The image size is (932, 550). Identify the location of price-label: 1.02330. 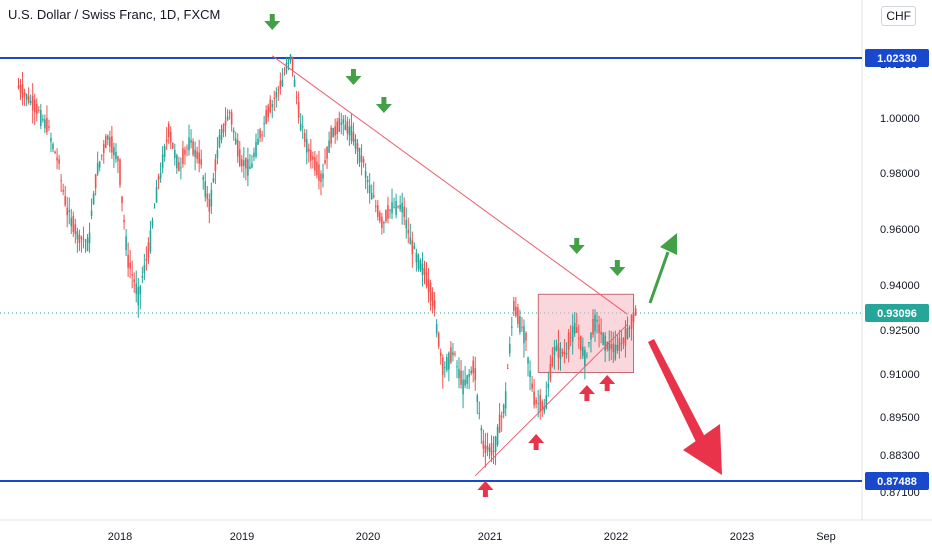
(897, 59).